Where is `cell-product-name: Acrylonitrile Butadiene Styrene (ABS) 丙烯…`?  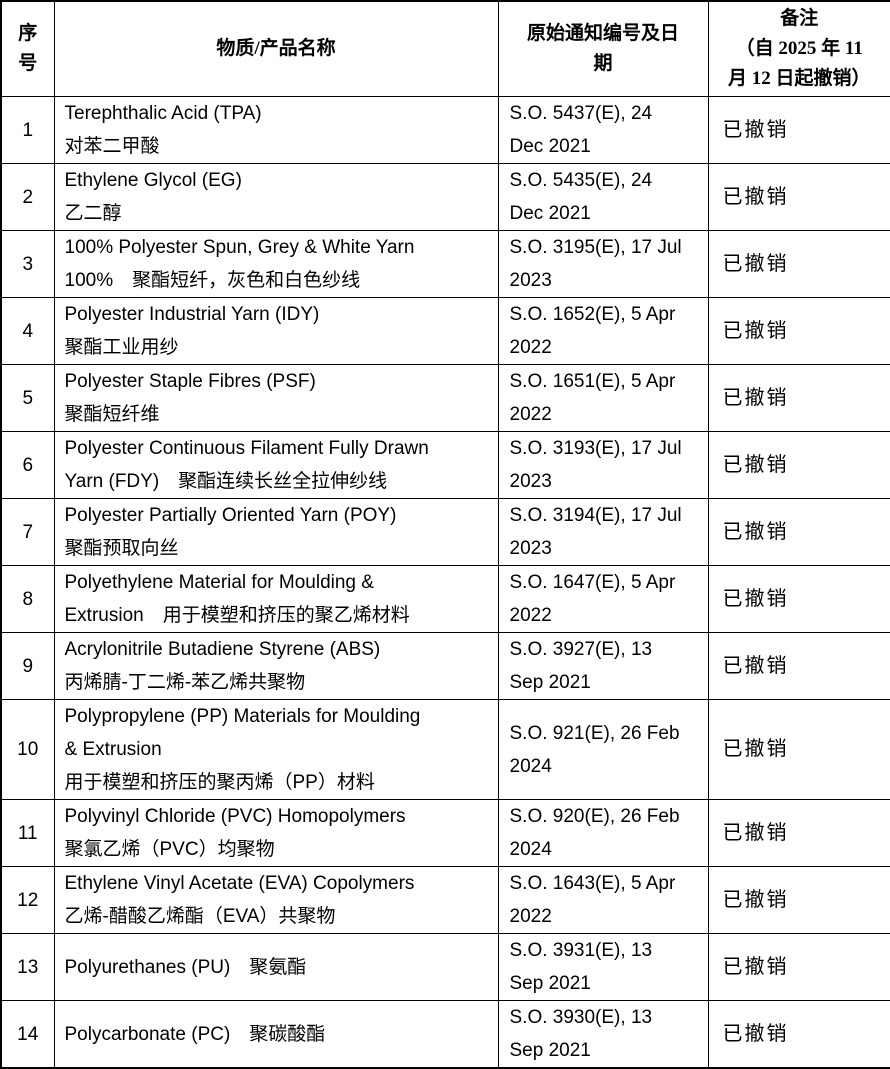 cell-product-name: Acrylonitrile Butadiene Styrene (ABS) 丙烯… is located at coordinates (276, 666).